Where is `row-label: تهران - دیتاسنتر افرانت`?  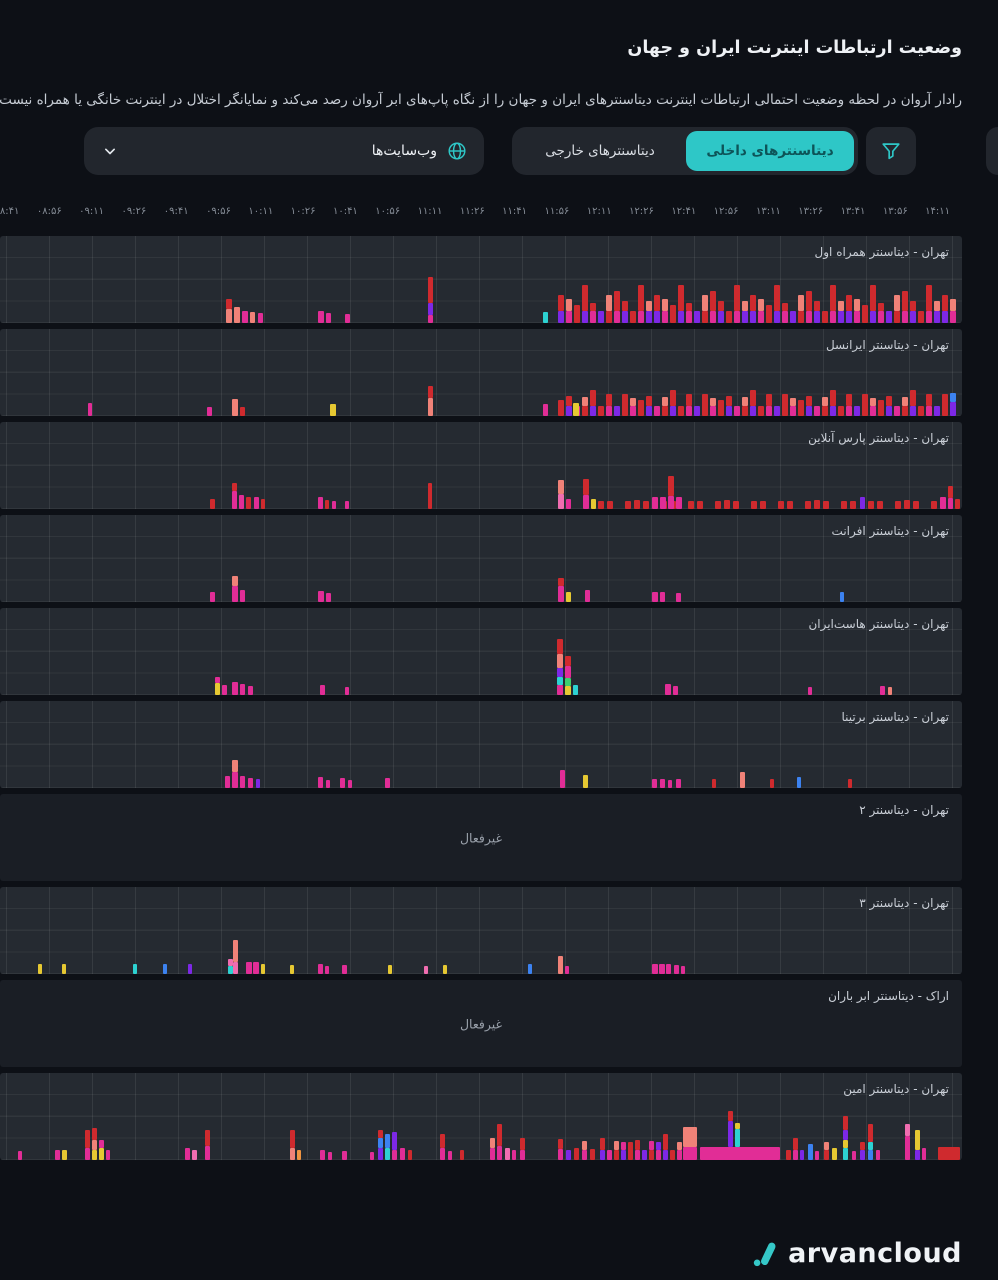 row-label: تهران - دیتاسنتر افرانت is located at coordinates (890, 531).